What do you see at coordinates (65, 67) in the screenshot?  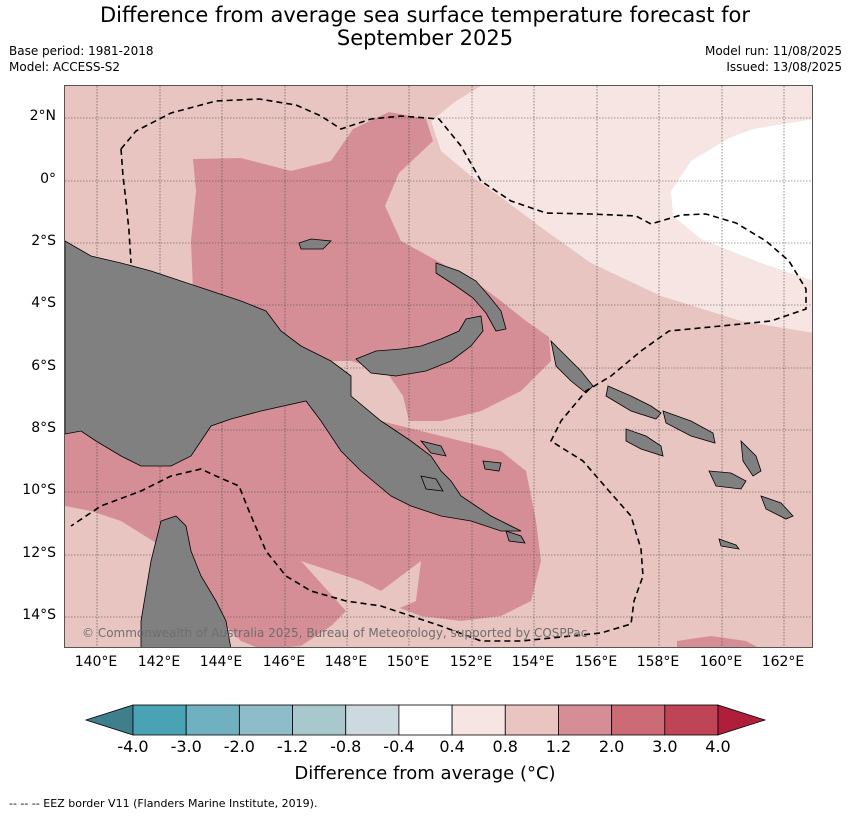 I see `model-name: Model: ACCESS-S2` at bounding box center [65, 67].